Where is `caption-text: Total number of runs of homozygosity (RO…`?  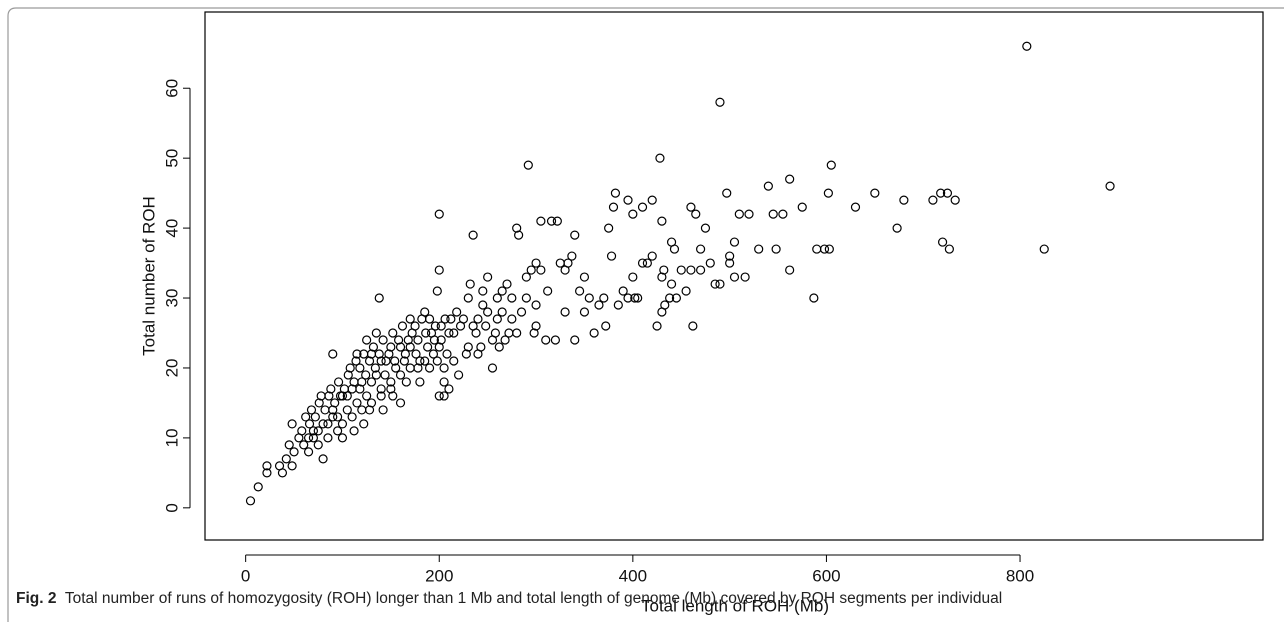 caption-text: Total number of runs of homozygosity (RO… is located at coordinates (533, 598).